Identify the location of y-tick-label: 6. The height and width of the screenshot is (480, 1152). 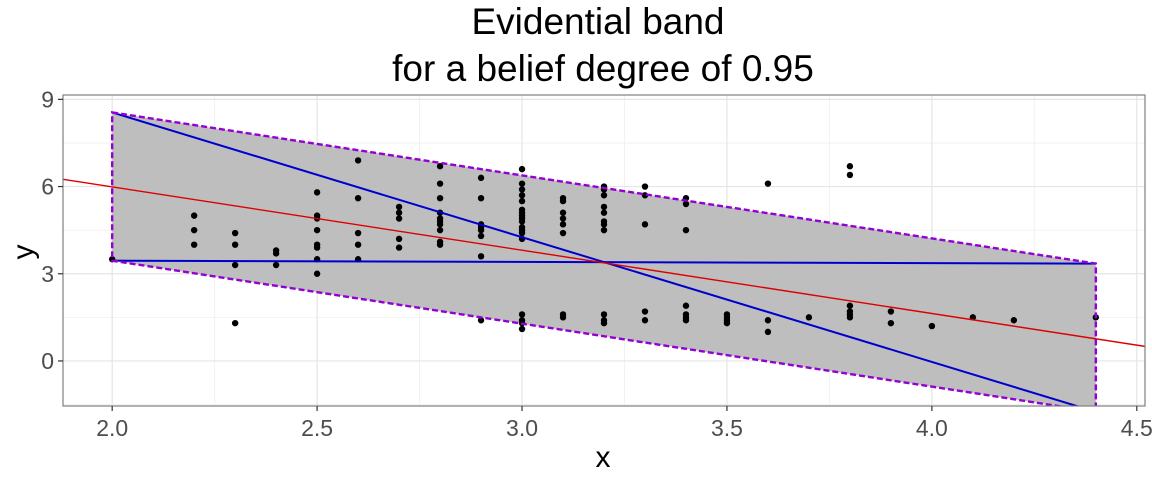
(47, 187).